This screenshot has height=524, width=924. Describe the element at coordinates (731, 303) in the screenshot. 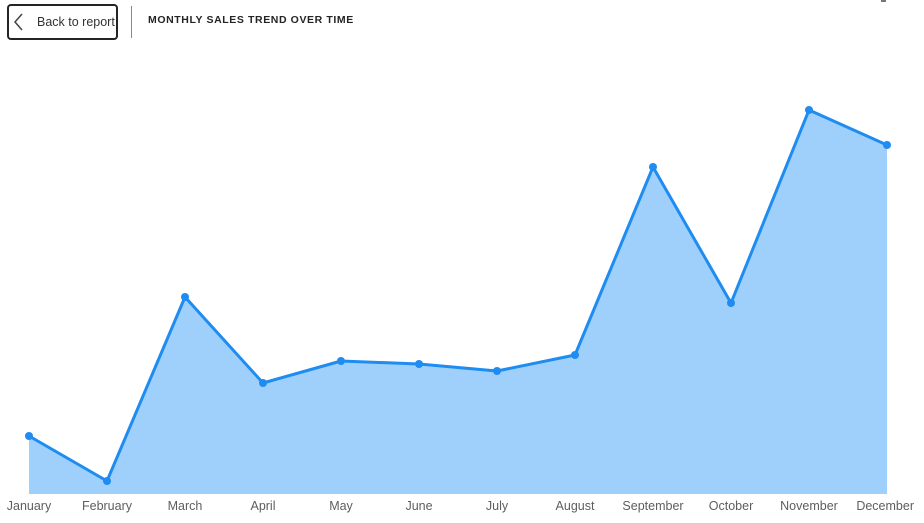

I see `data-point-october` at that location.